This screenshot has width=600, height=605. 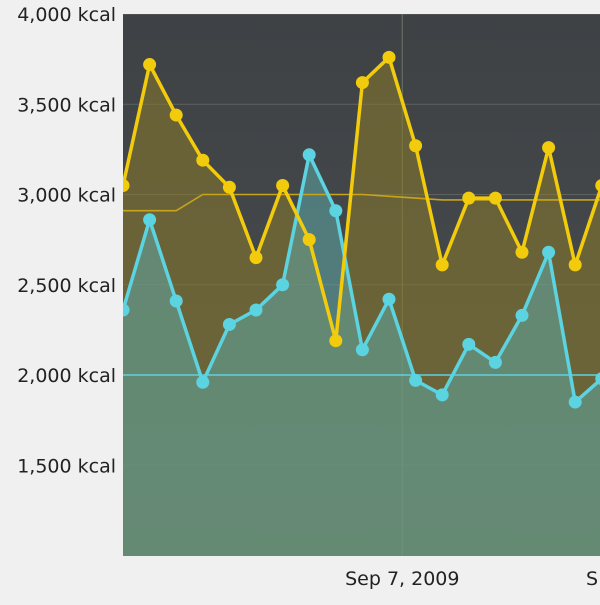 I want to click on x-tick-label-0: Sep 7, 2009, so click(x=402, y=579).